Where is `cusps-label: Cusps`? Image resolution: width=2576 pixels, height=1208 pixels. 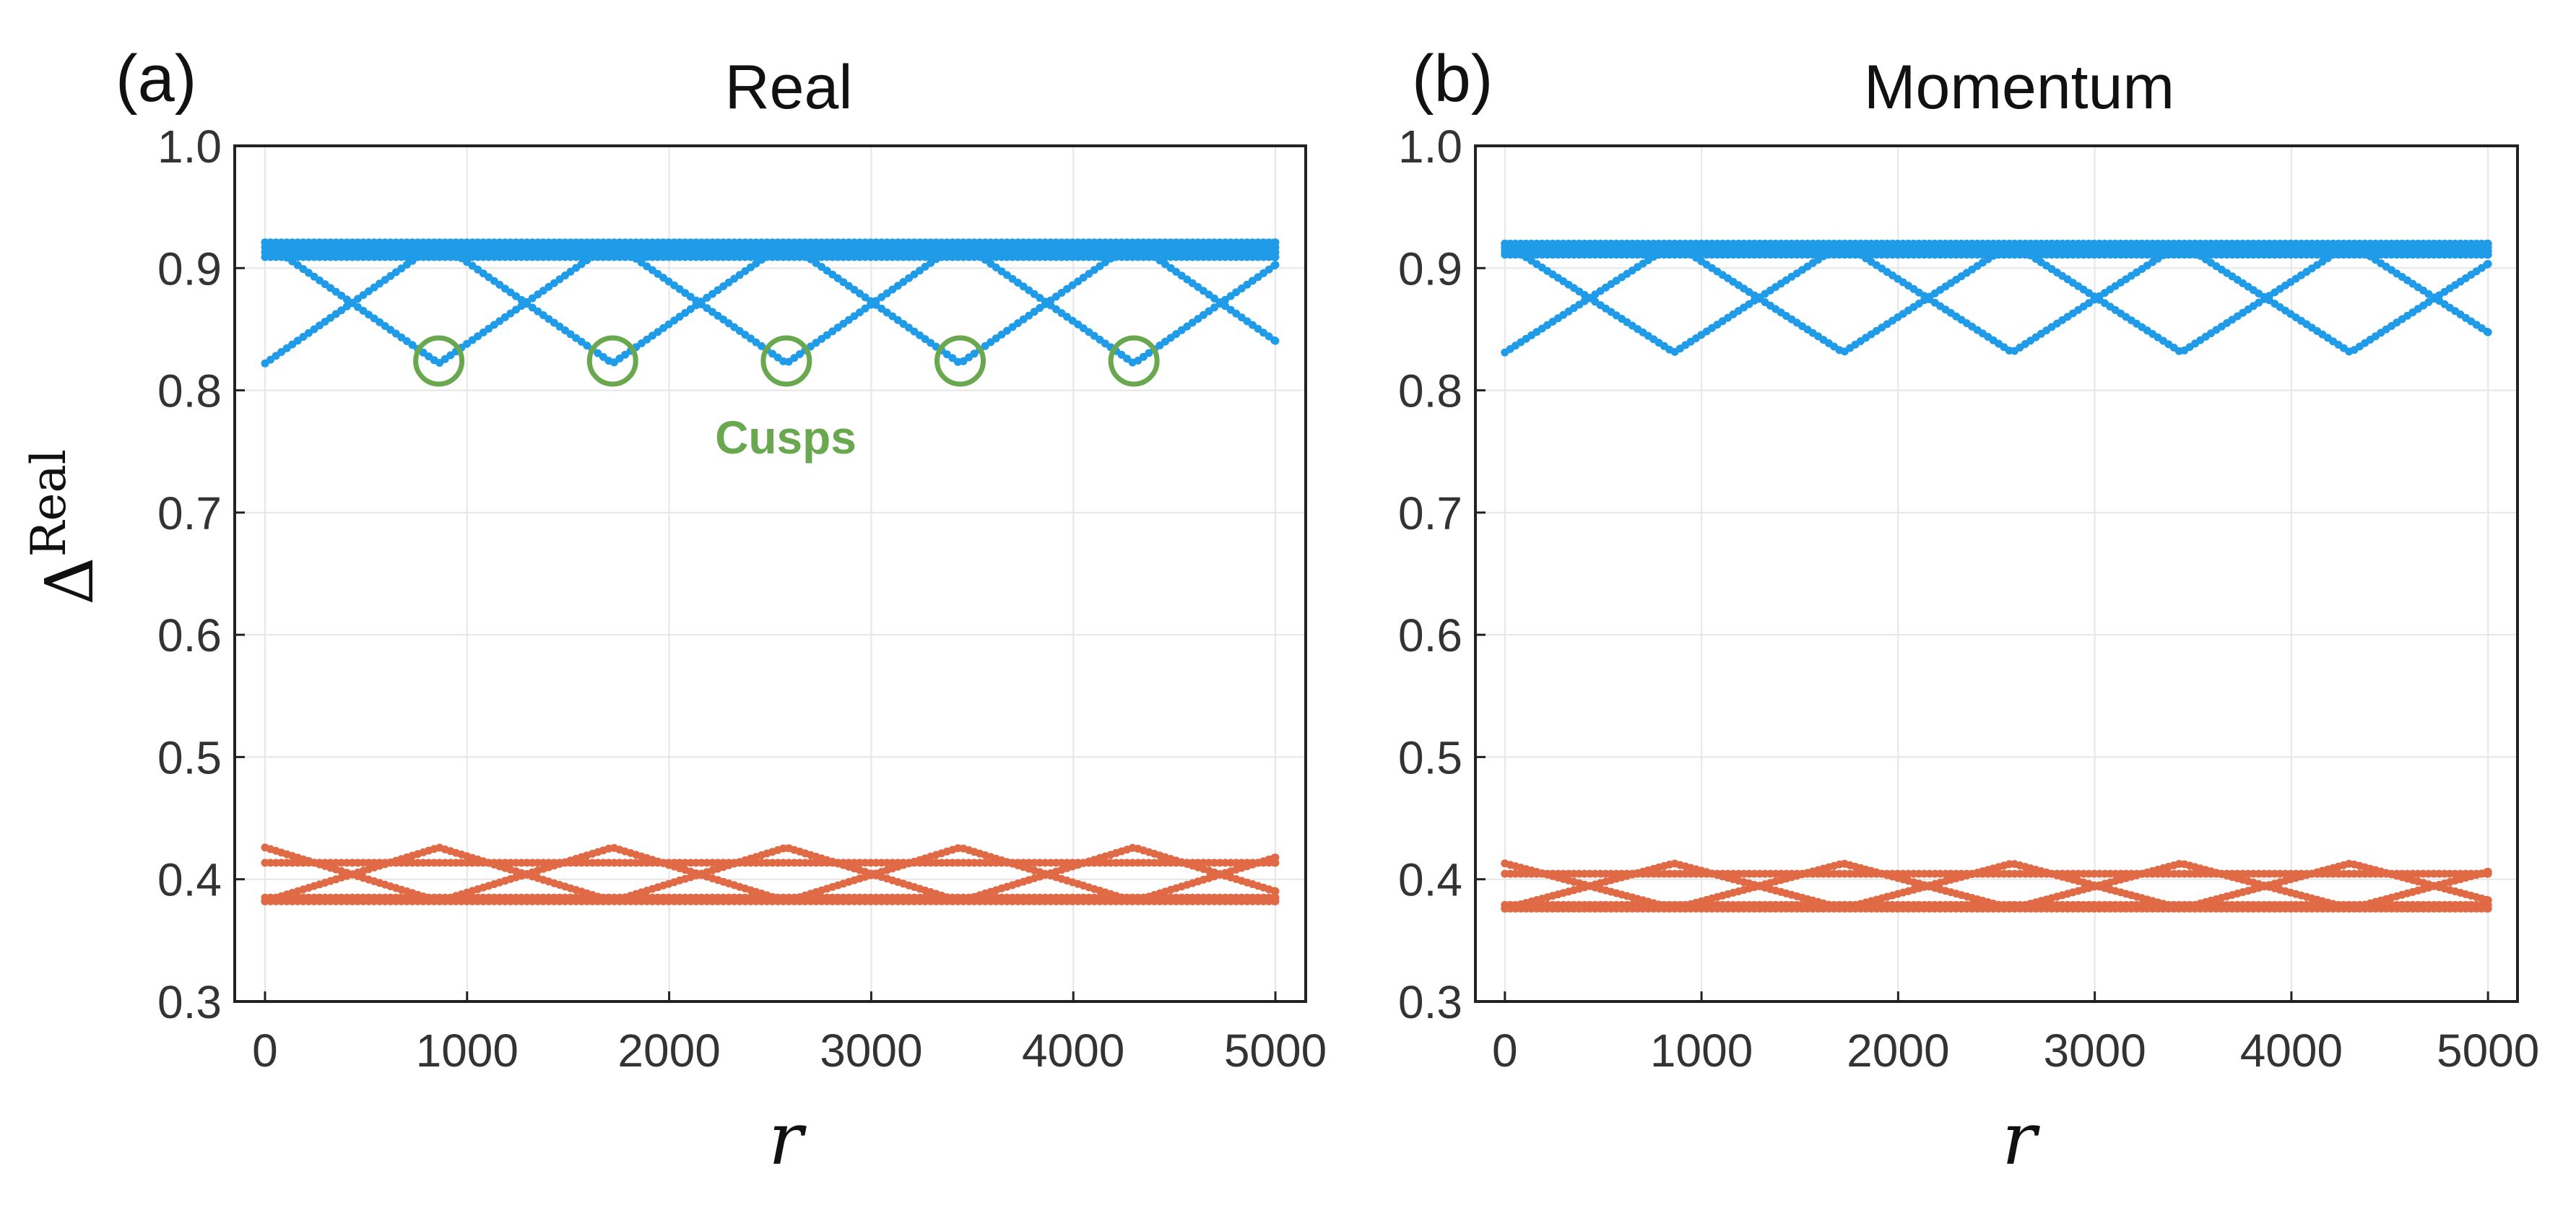 cusps-label: Cusps is located at coordinates (786, 438).